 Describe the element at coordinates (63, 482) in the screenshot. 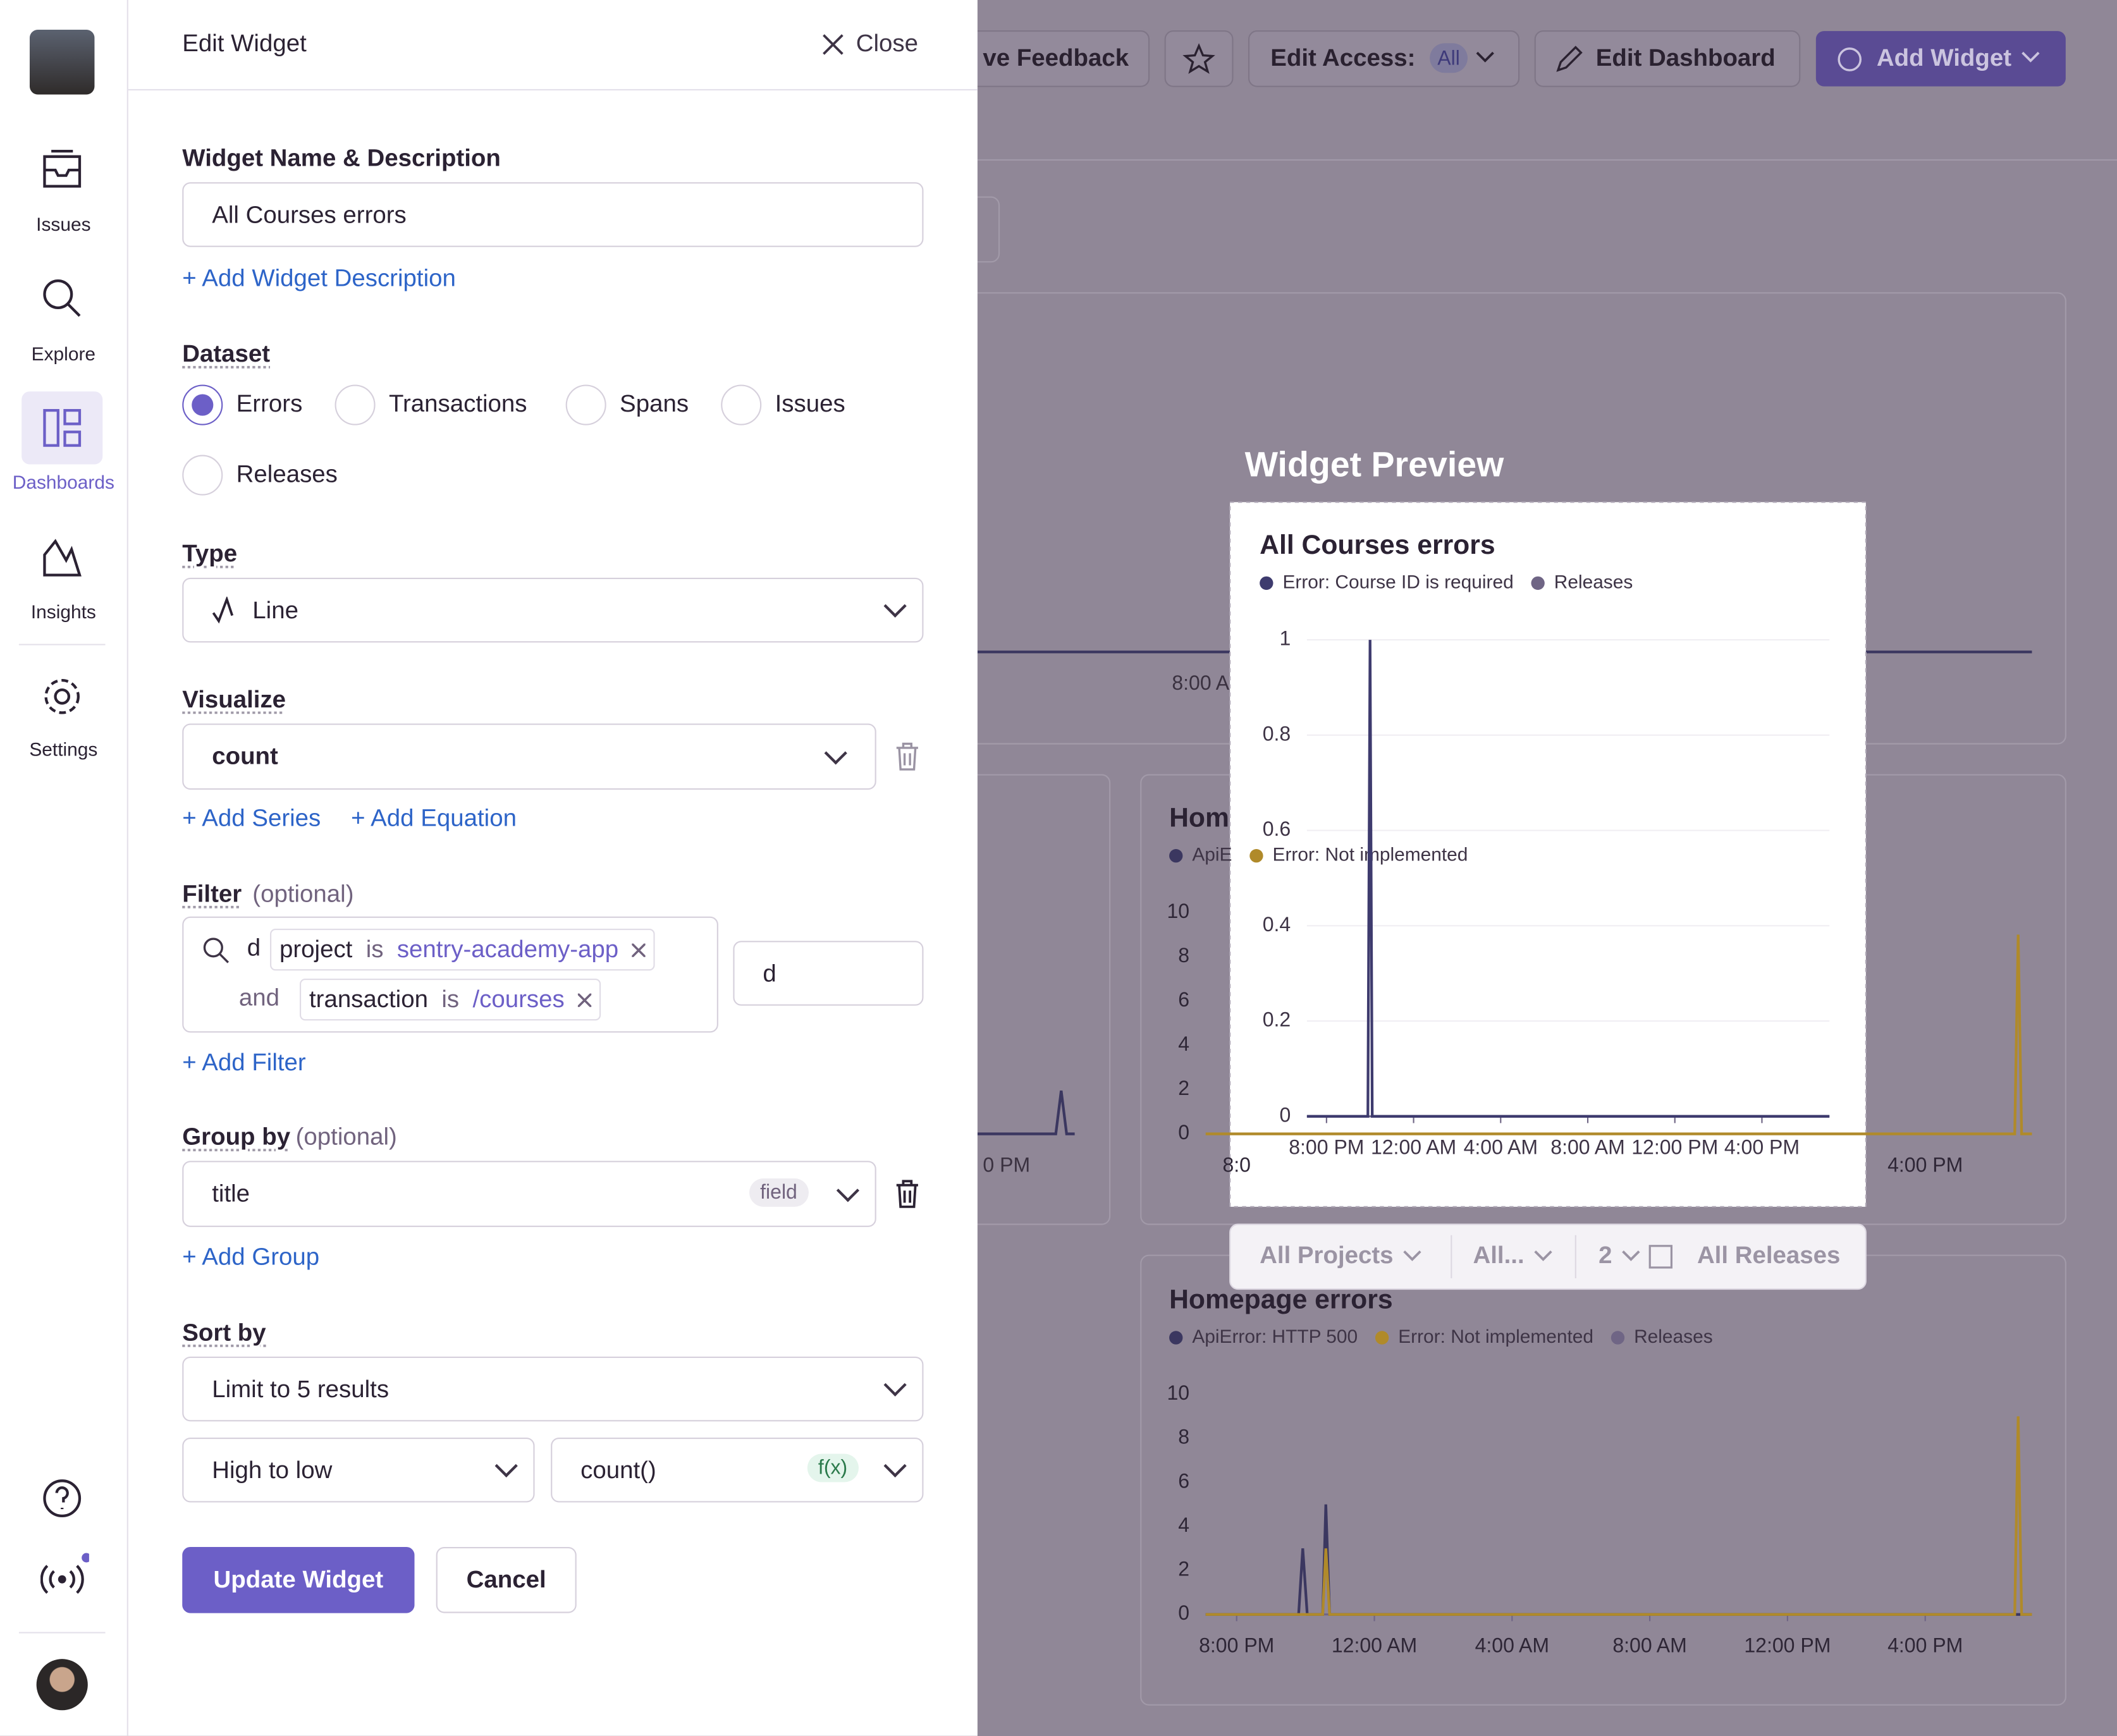

I see `nav-label: Dashboards` at that location.